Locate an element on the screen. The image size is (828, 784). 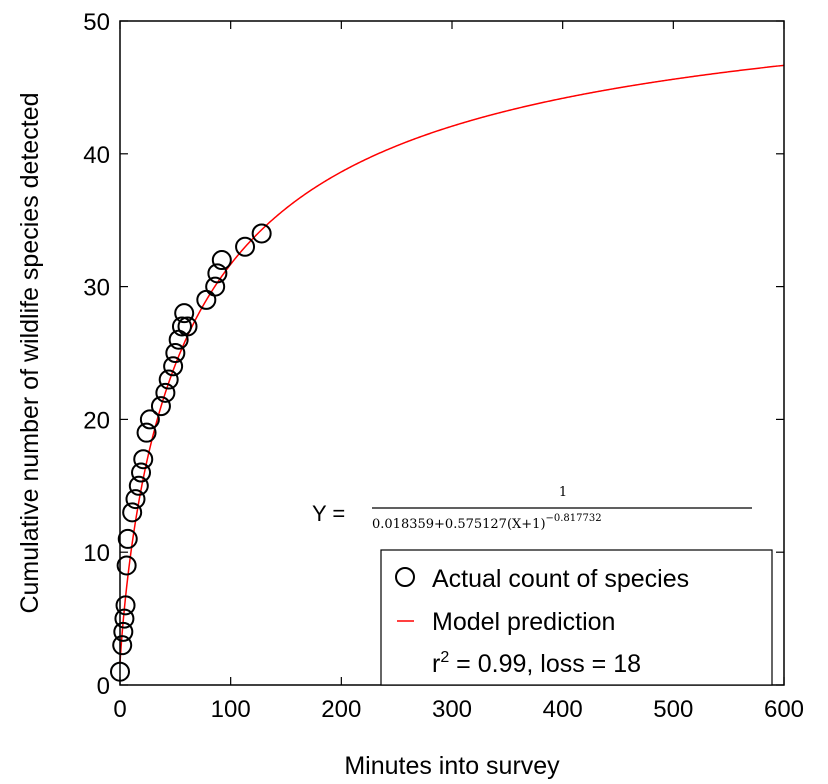
equation-numerator: 1 is located at coordinates (563, 492).